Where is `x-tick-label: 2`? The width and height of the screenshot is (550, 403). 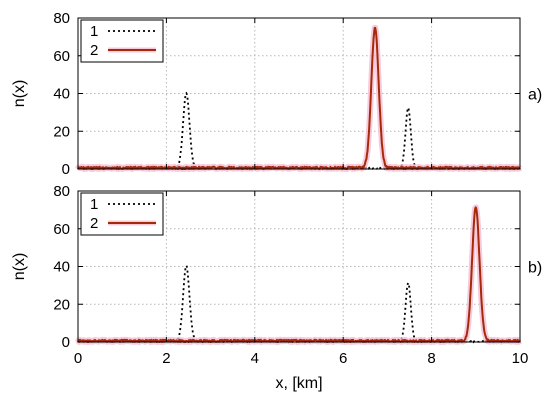 x-tick-label: 2 is located at coordinates (166, 358).